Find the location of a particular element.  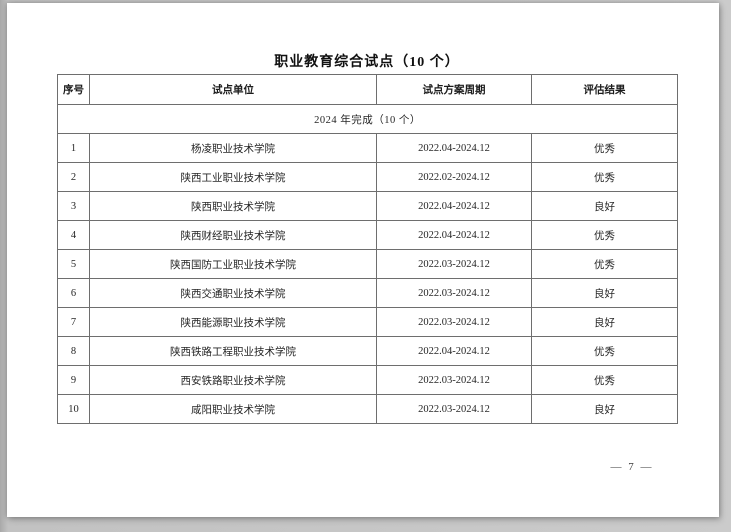

table-row: 4 陕西财经职业技术学院 2022.04-2024.12 优秀 is located at coordinates (367, 235).